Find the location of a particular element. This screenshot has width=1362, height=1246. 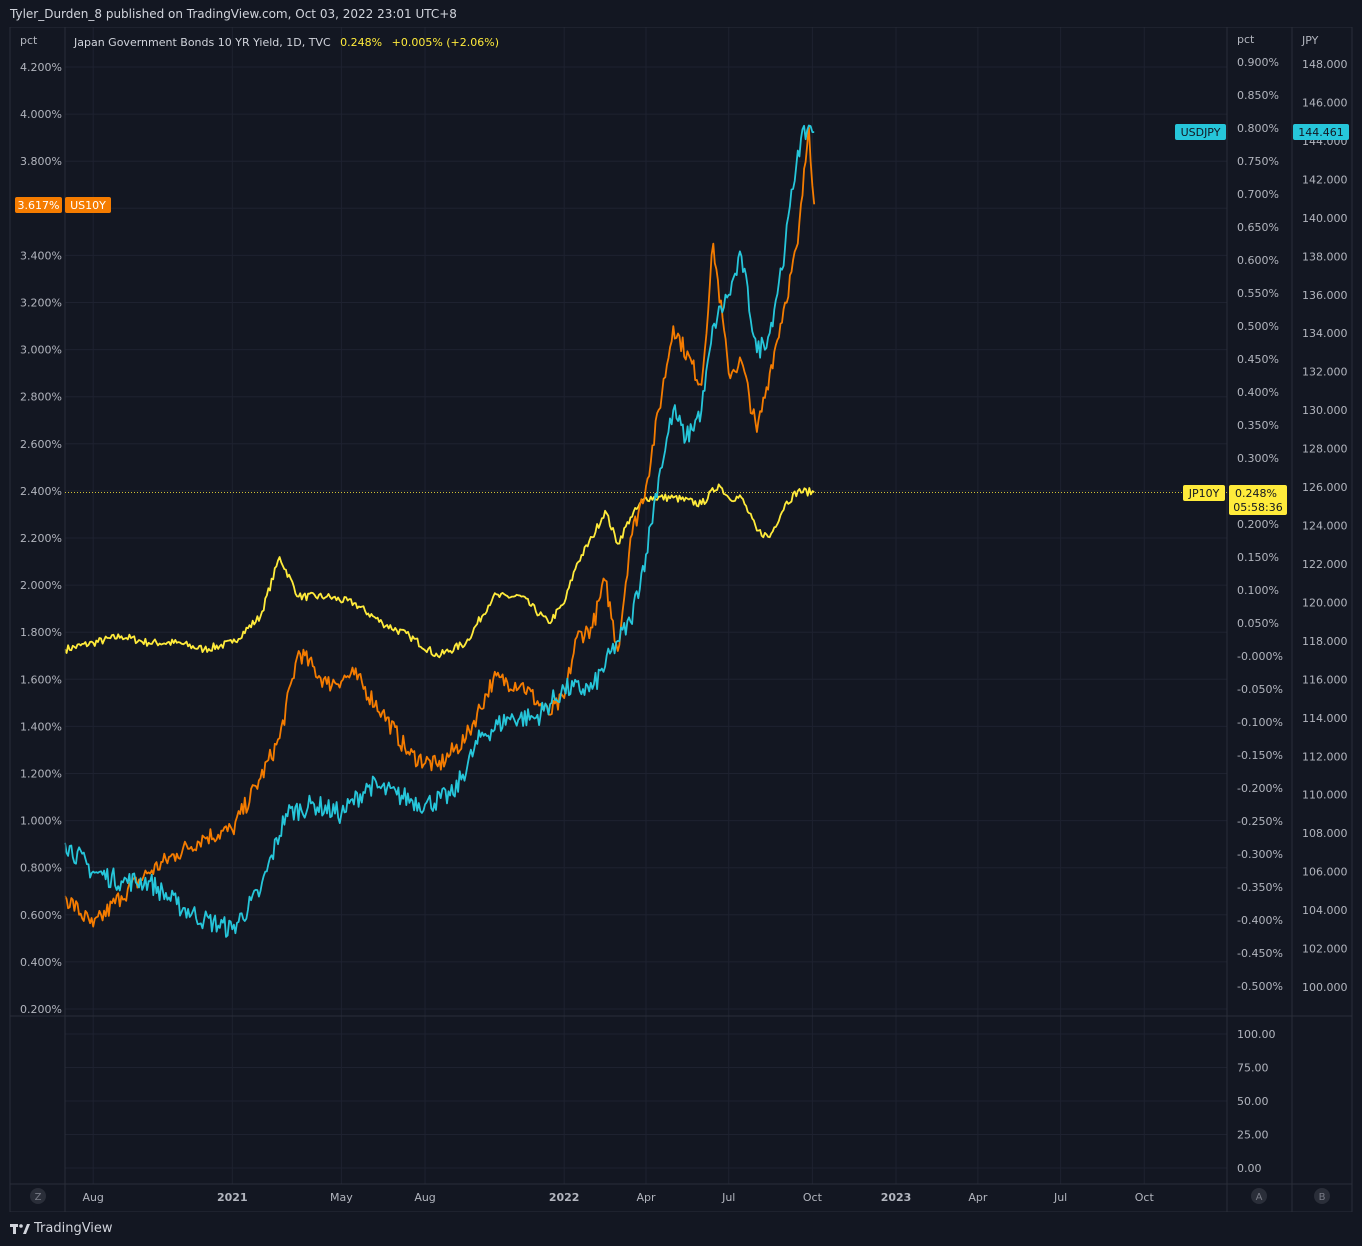

footer-bar: TradingView is located at coordinates (681, 1229).